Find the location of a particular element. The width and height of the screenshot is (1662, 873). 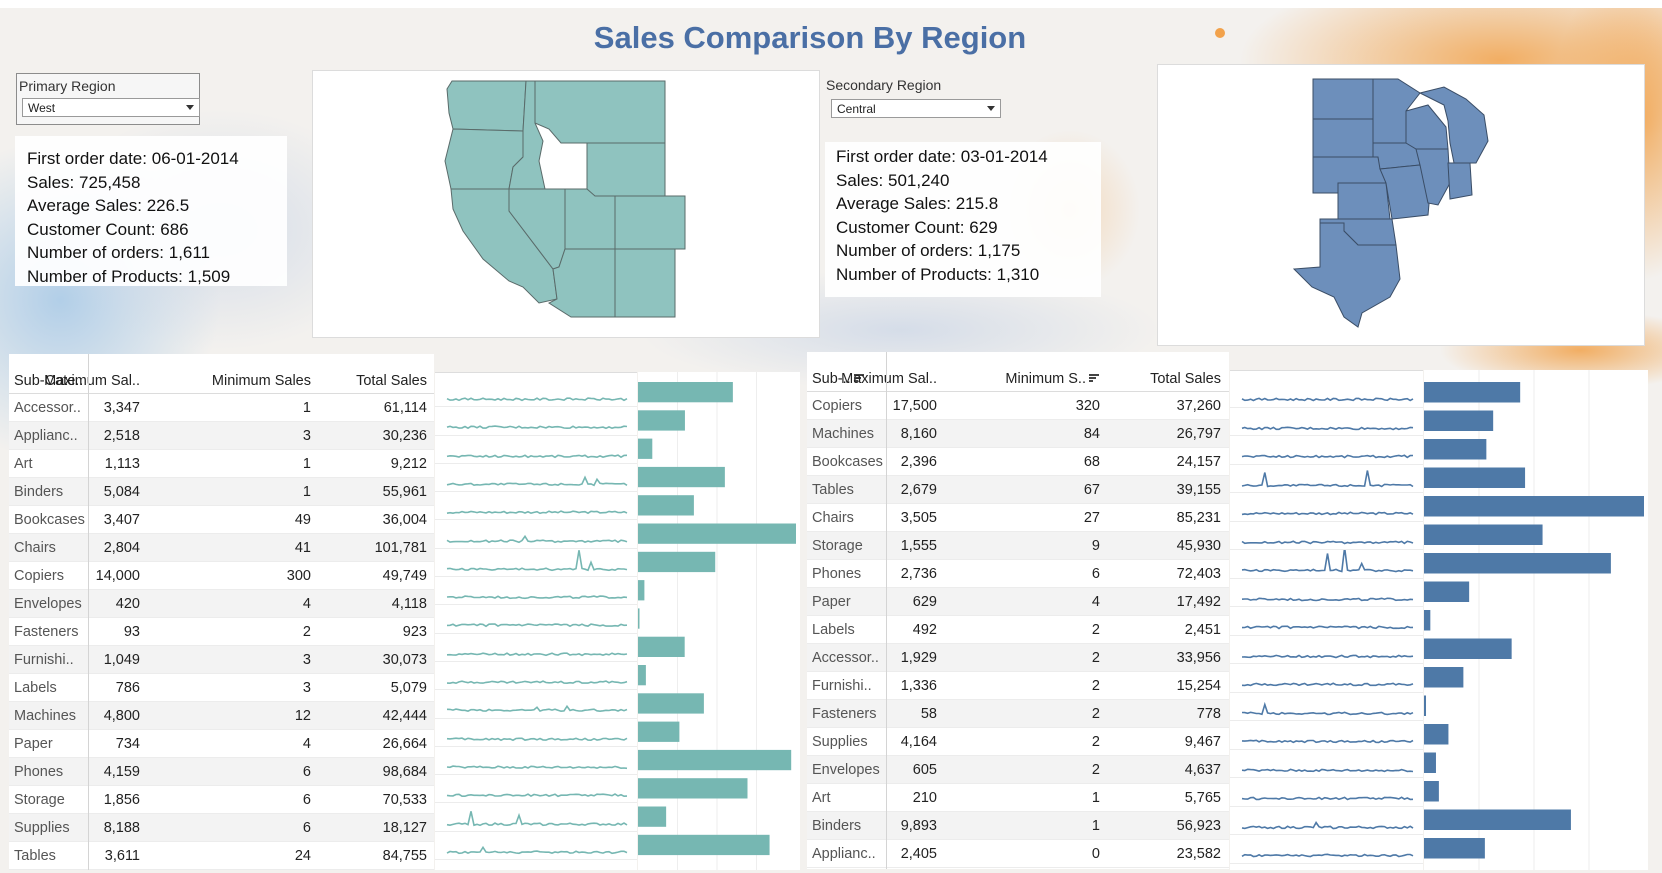

table-row: Phones 4,159 6 98,684 is located at coordinates (221, 772).